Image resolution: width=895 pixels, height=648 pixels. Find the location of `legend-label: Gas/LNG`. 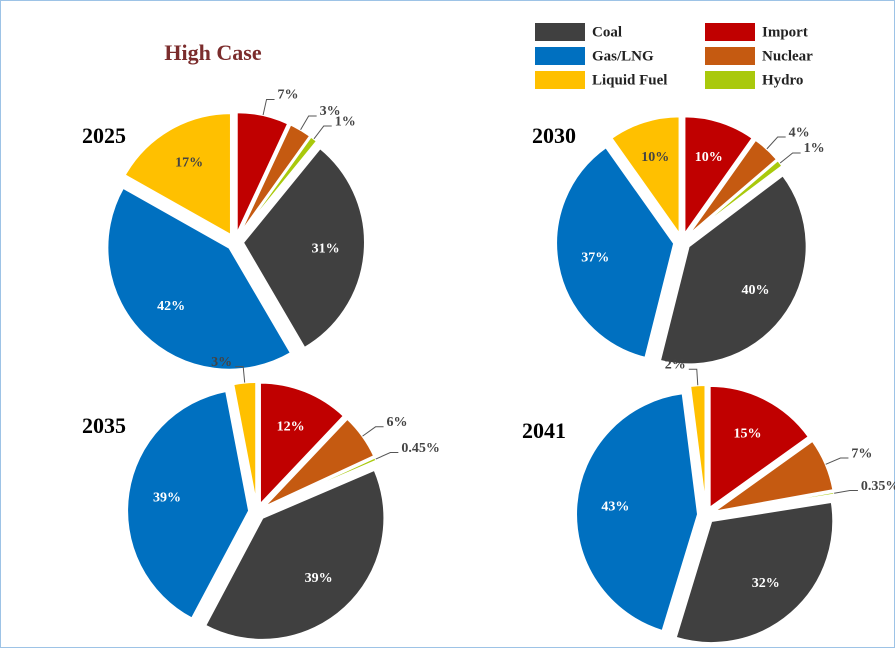

legend-label: Gas/LNG is located at coordinates (623, 56).